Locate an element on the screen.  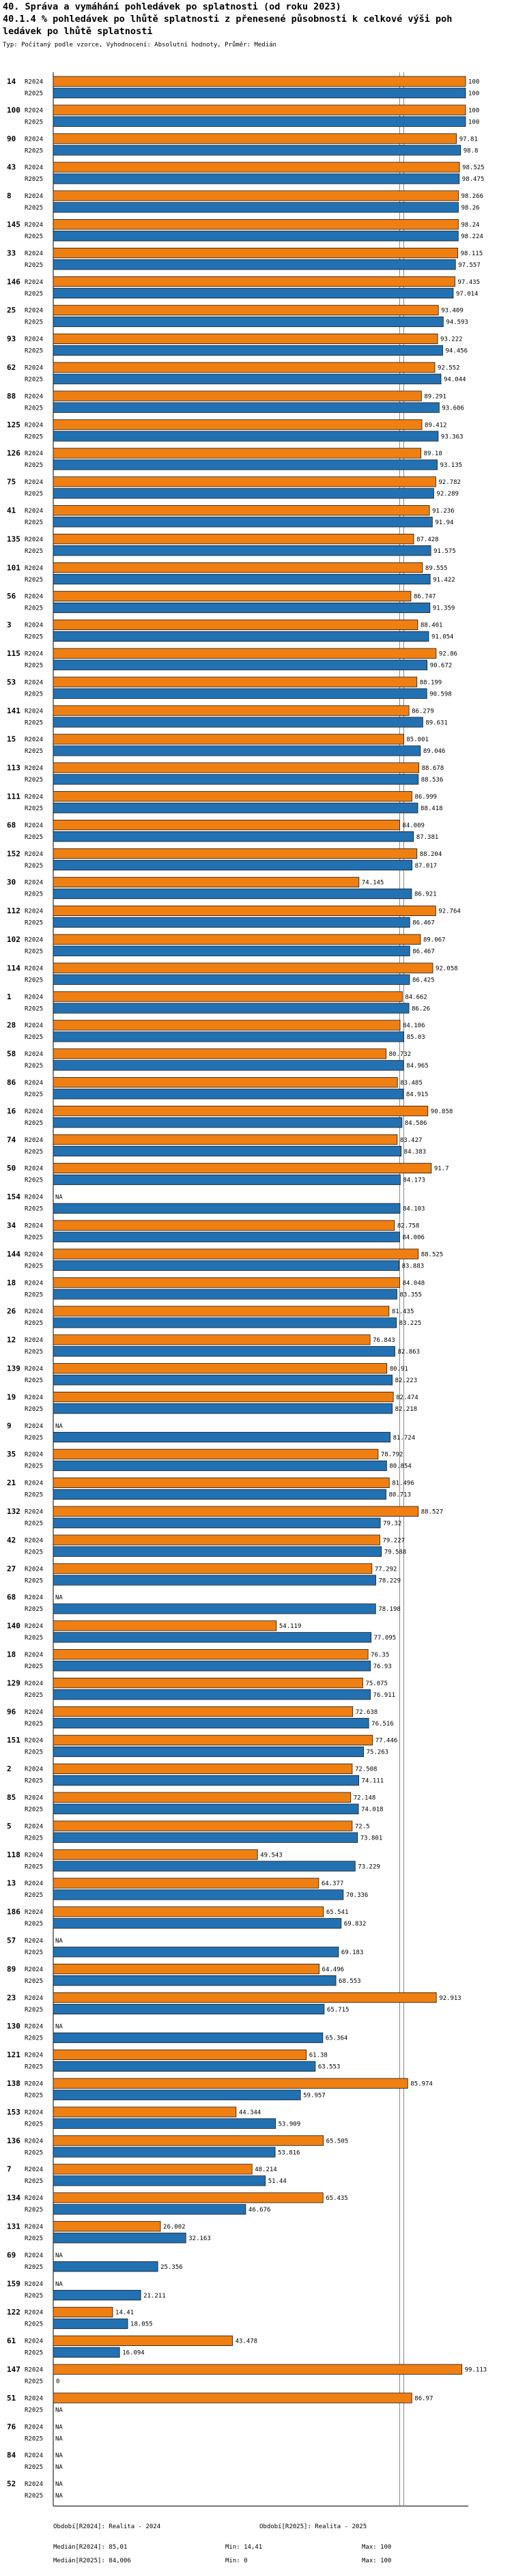
data-label-r2025: 0 is located at coordinates (57, 2382).